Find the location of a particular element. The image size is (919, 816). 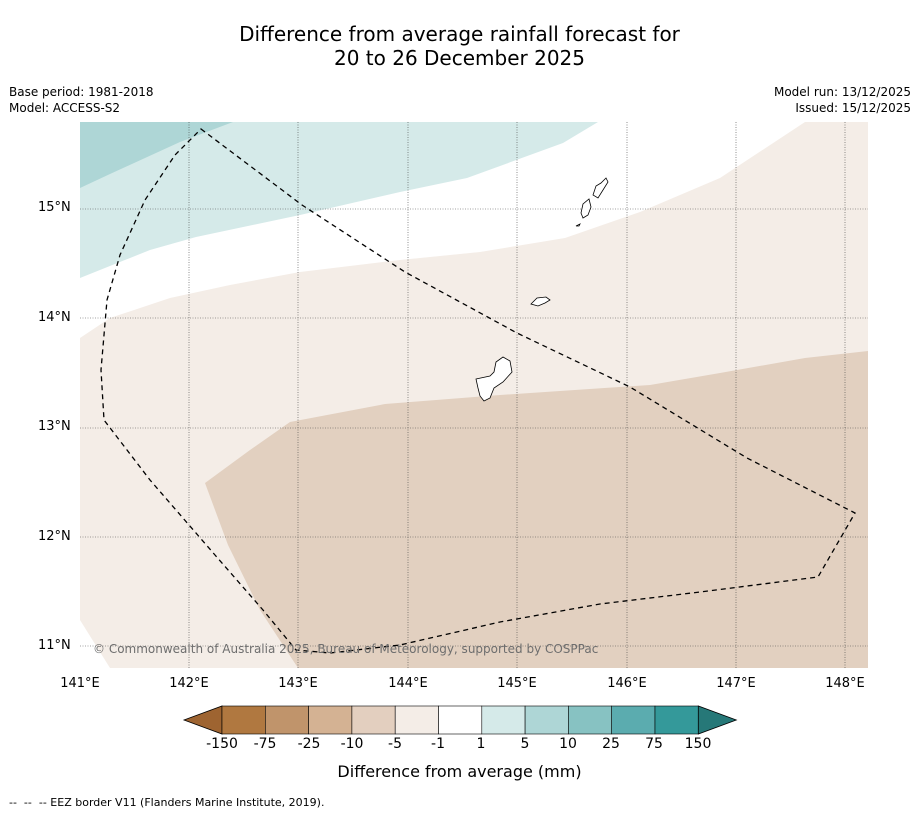

lon-label-141e: 141°E is located at coordinates (80, 683).